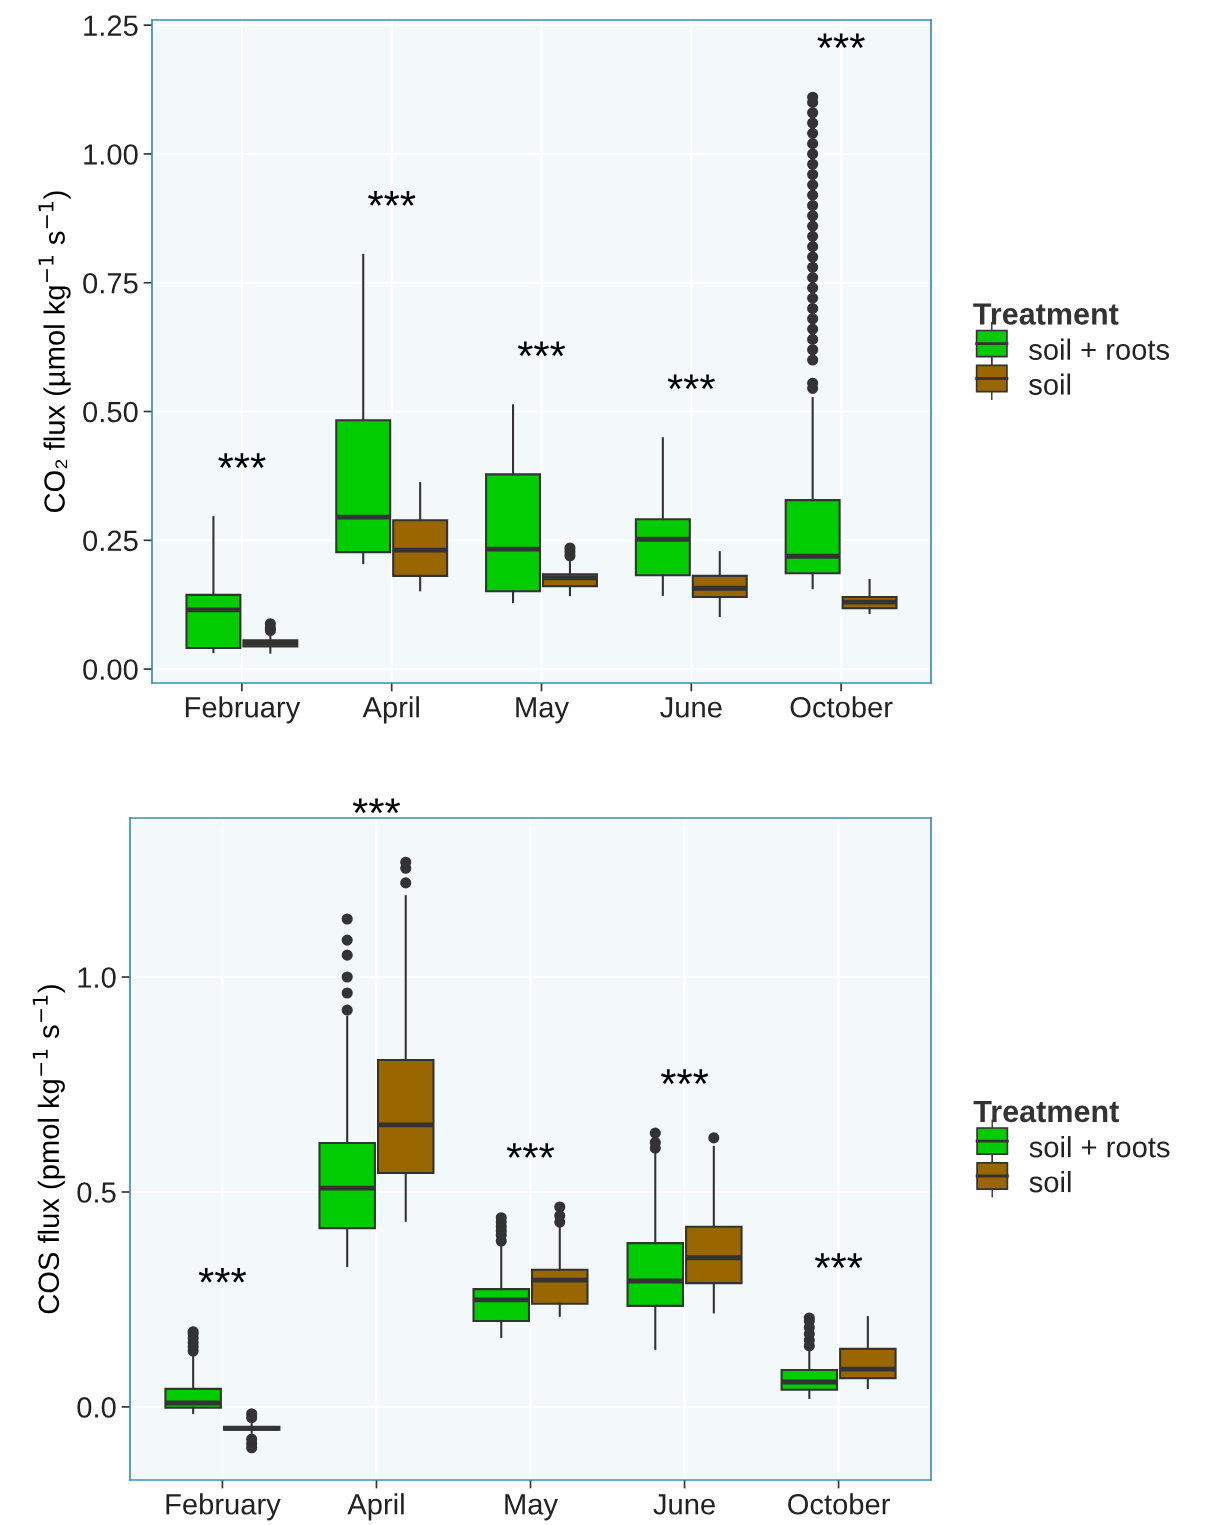  Describe the element at coordinates (96, 1407) in the screenshot. I see `y-tick-label: 0.0` at that location.